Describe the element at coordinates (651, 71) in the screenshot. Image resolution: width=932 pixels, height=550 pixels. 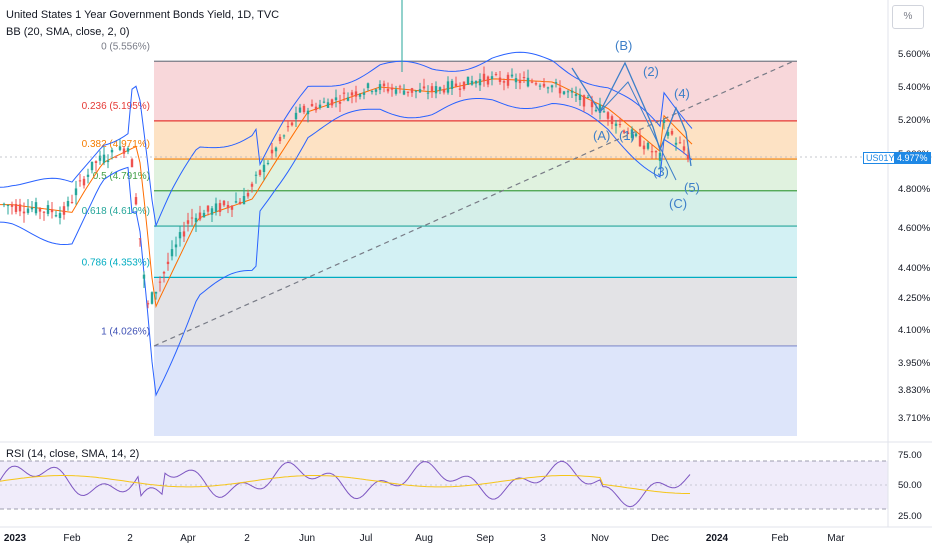
I see `elliott-wave-label: (2)` at that location.